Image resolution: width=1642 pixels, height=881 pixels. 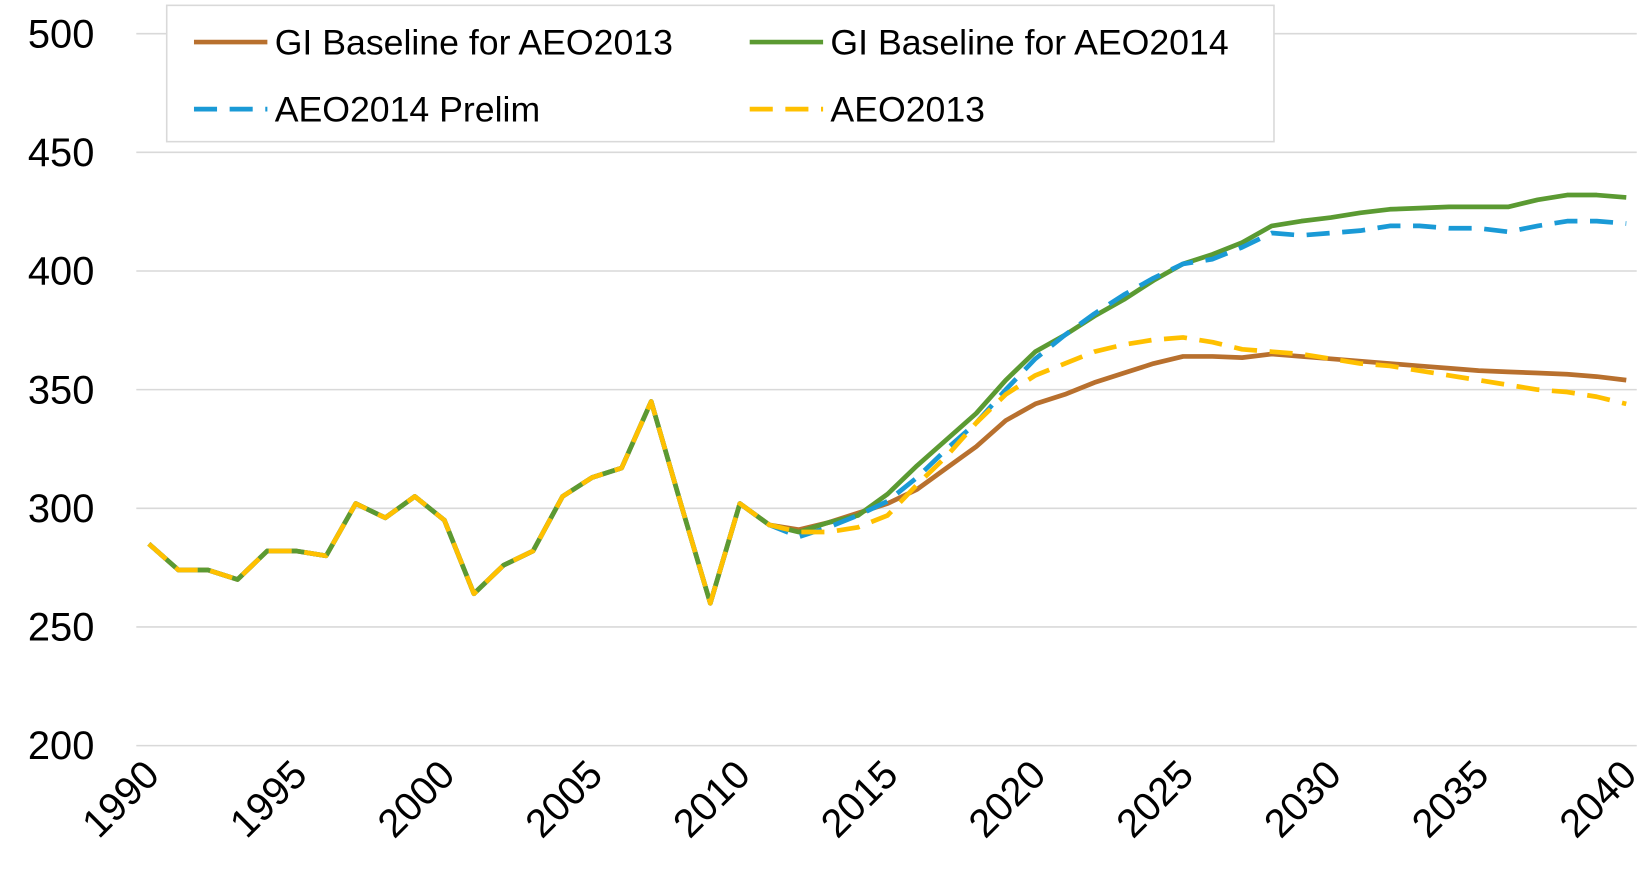 I want to click on x-tick-label: 2000, so click(x=417, y=799).